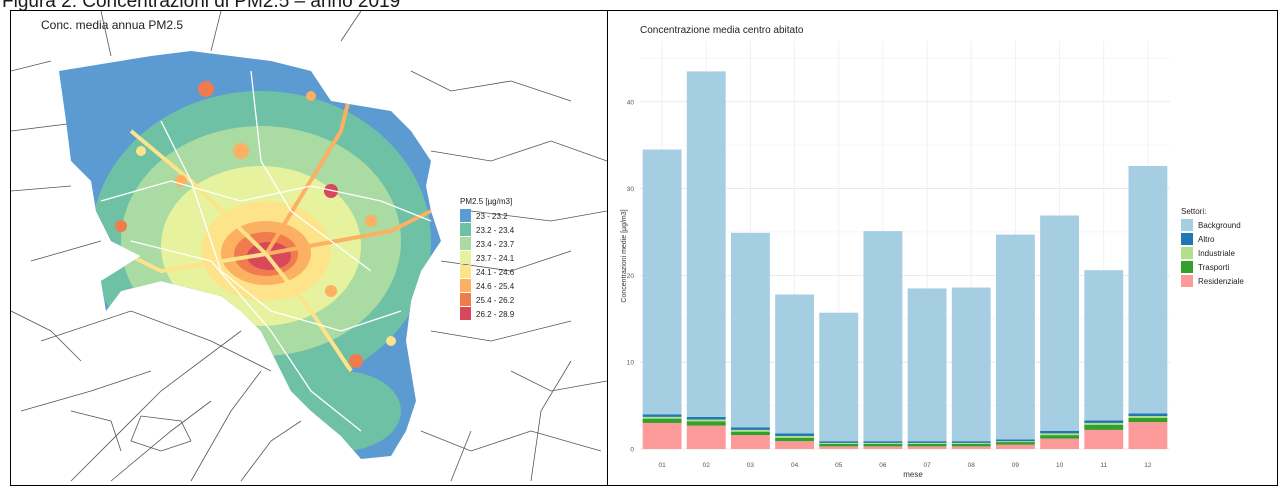 This screenshot has height=489, width=1279. What do you see at coordinates (495, 258) in the screenshot?
I see `map-legend-label: 23.7 - 24.1` at bounding box center [495, 258].